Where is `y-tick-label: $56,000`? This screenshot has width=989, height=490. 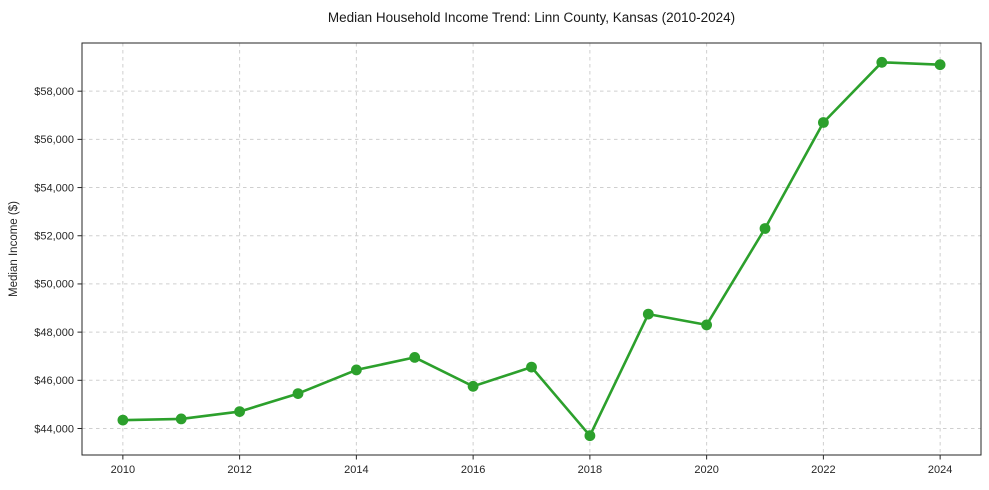
y-tick-label: $56,000 is located at coordinates (54, 140).